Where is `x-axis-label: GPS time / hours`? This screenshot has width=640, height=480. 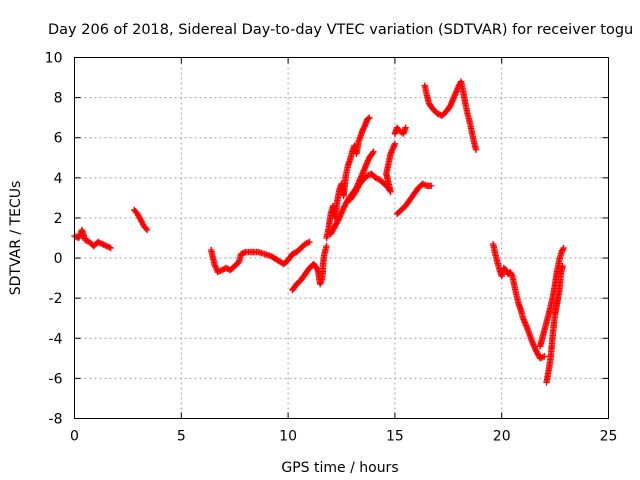 x-axis-label: GPS time / hours is located at coordinates (339, 468).